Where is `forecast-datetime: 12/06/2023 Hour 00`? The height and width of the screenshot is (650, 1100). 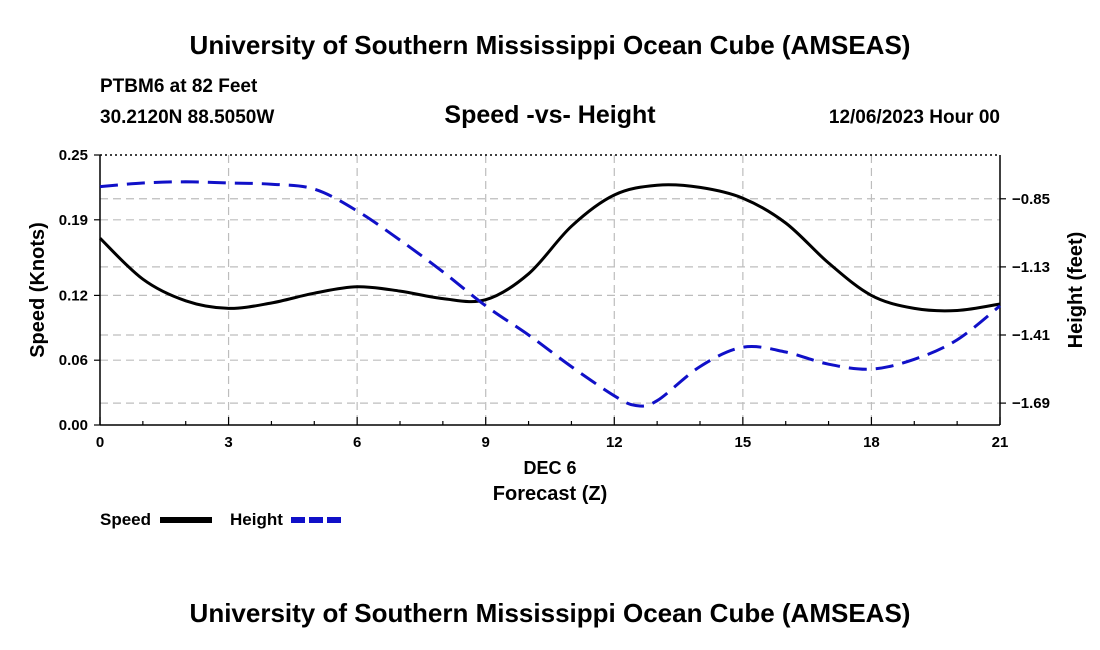 forecast-datetime: 12/06/2023 Hour 00 is located at coordinates (914, 117).